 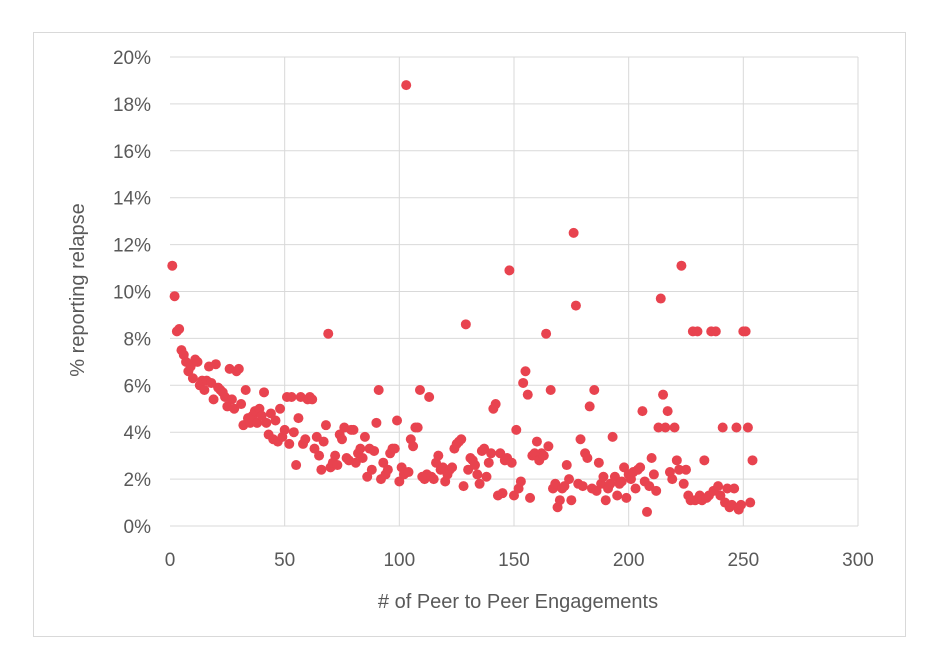 I want to click on x-tick-label: 100, so click(x=399, y=560).